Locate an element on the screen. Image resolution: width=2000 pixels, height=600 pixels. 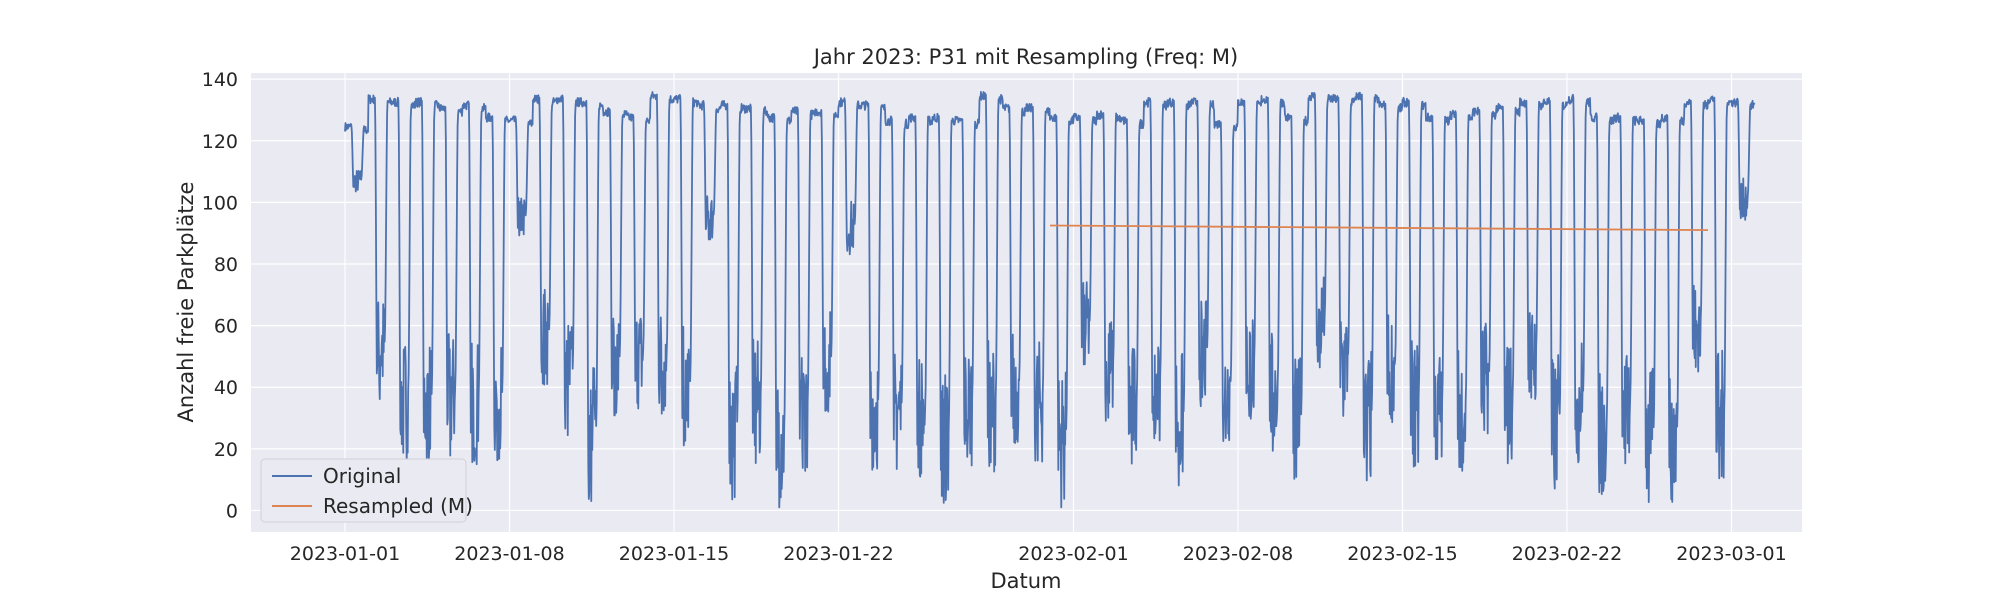
legend-label-original: Original is located at coordinates (362, 476).